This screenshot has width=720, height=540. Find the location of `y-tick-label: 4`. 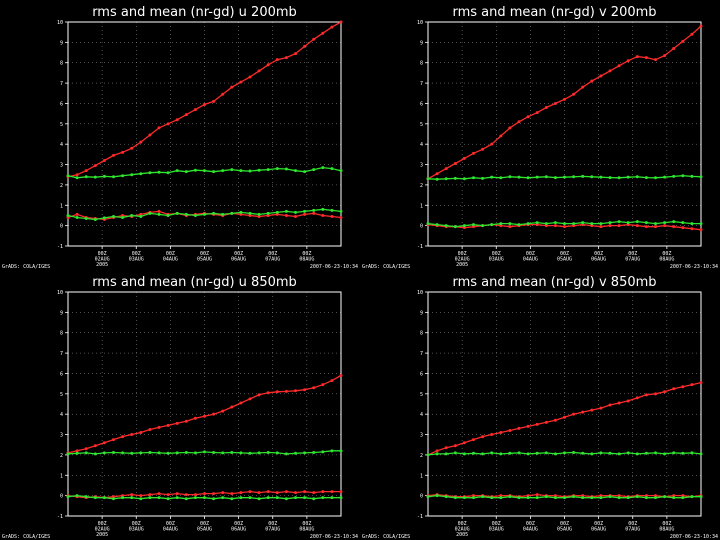

y-tick-label: 4 is located at coordinates (61, 415).